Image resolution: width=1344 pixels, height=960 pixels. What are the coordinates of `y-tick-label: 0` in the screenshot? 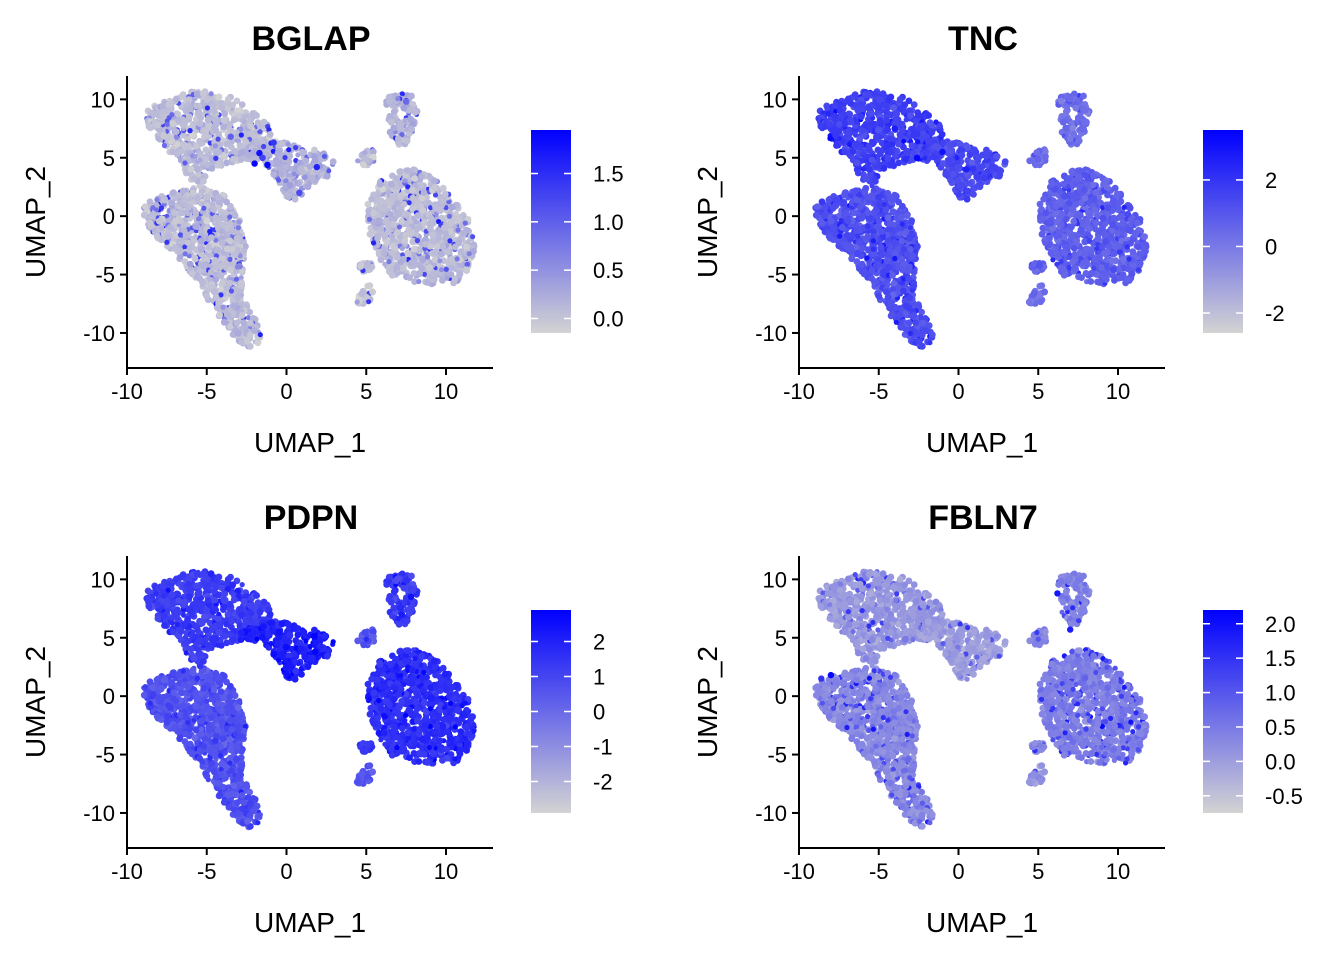 It's located at (109, 216).